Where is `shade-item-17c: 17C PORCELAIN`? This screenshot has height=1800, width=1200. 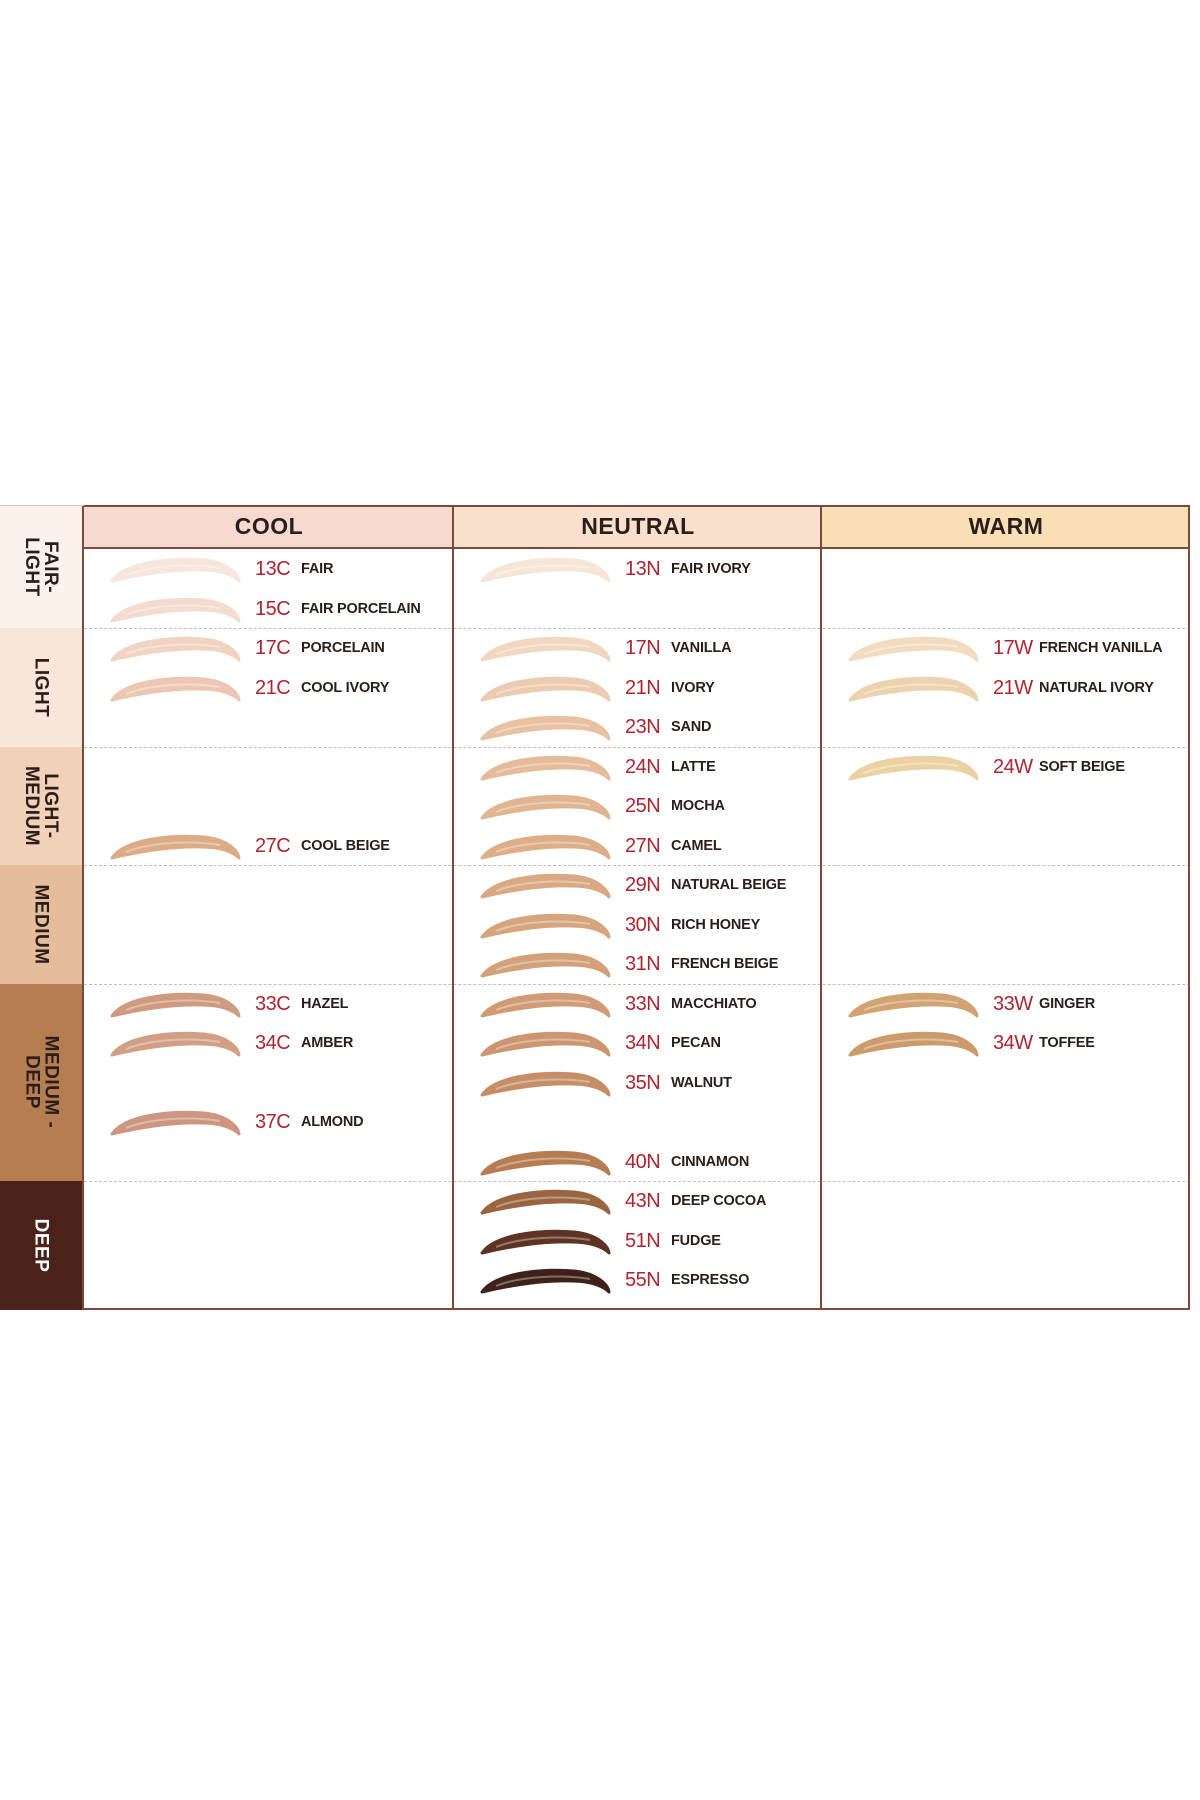 shade-item-17c: 17C PORCELAIN is located at coordinates (280, 650).